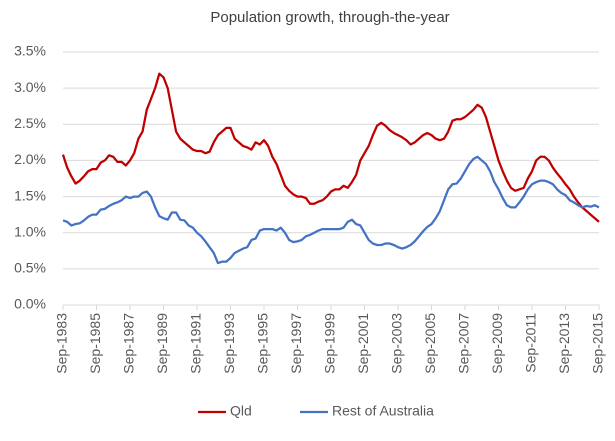  I want to click on x-tick-label: Sep-2001, so click(363, 343).